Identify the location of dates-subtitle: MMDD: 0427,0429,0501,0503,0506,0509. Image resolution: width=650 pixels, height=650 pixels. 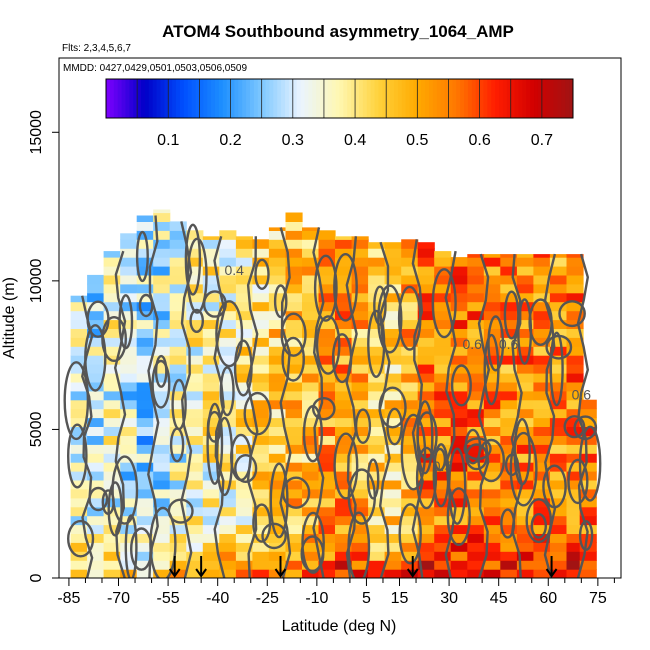
(155, 68).